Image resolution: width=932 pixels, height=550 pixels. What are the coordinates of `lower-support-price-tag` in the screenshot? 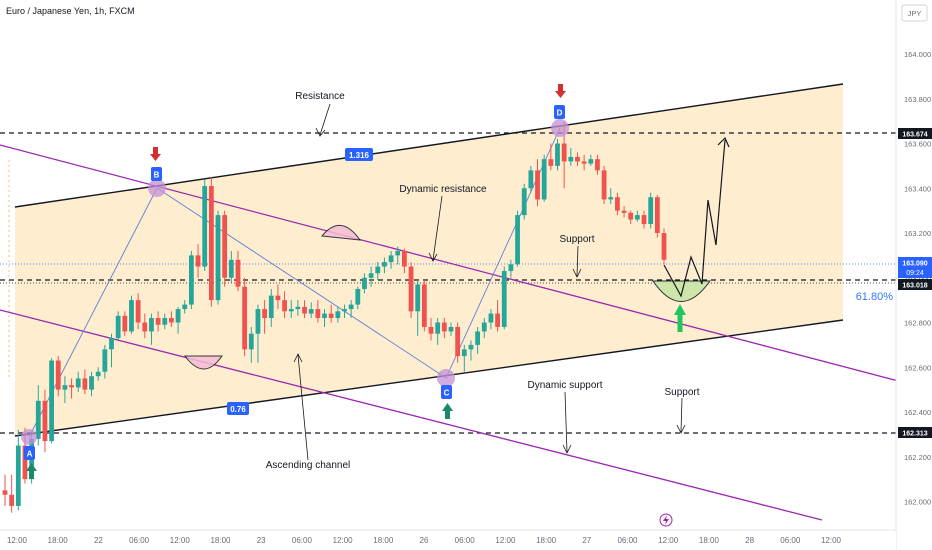 It's located at (915, 432).